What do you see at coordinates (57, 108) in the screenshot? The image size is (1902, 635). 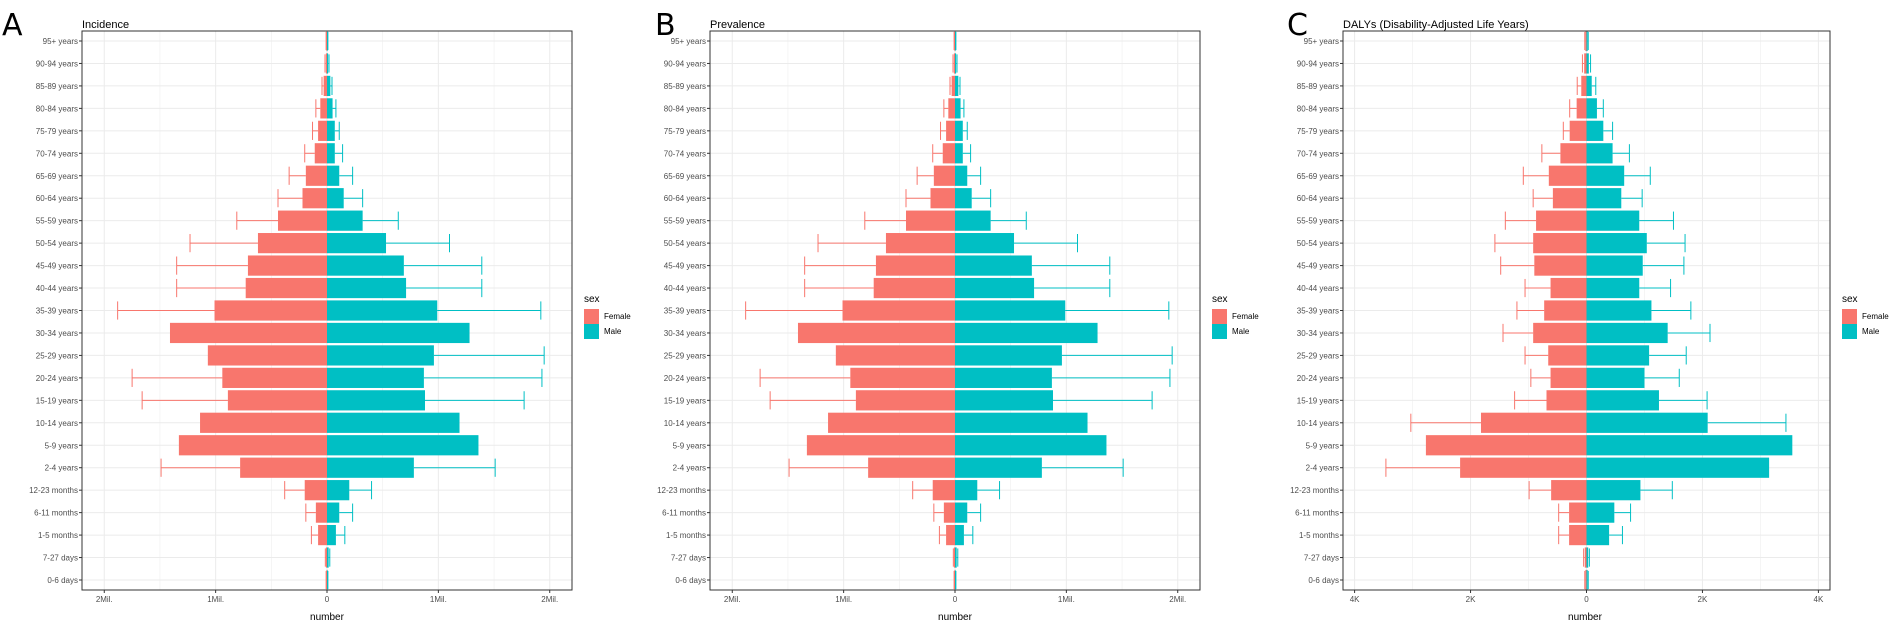 I see `panel-a-category-label: 80-84 years` at bounding box center [57, 108].